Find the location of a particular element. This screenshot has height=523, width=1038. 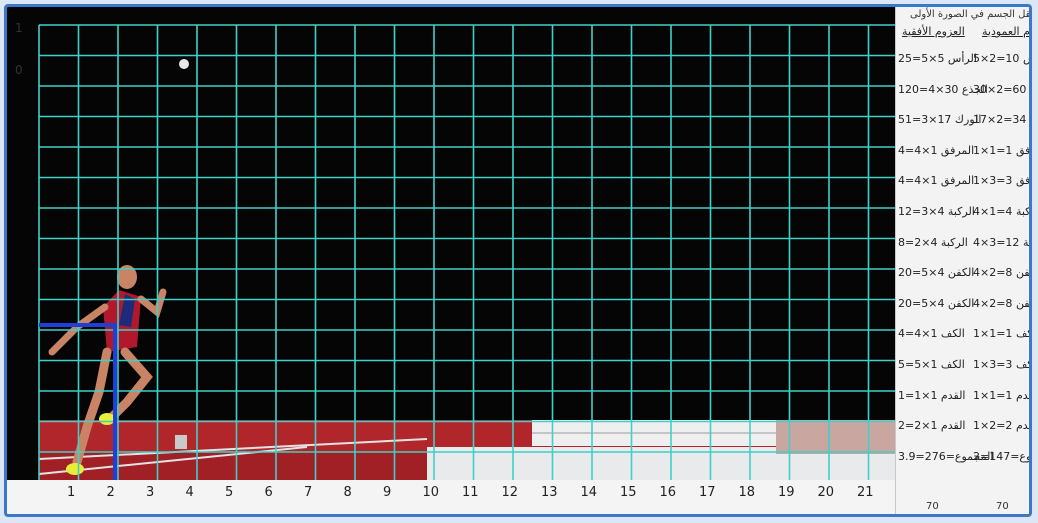

vertical-moment-cell: 1×2=2 القدم is located at coordinates (1001, 426).